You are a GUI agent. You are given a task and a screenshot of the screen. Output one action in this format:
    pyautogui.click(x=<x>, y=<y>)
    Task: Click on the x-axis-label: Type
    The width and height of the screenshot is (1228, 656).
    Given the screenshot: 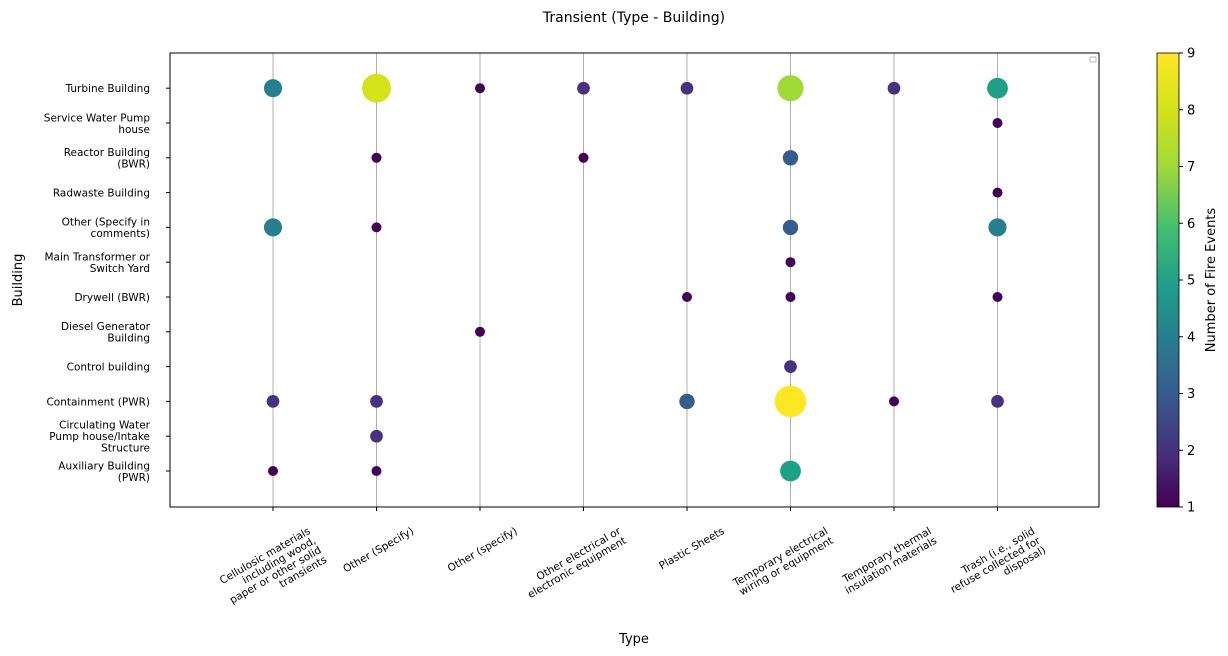 What is the action you would take?
    pyautogui.click(x=633, y=639)
    